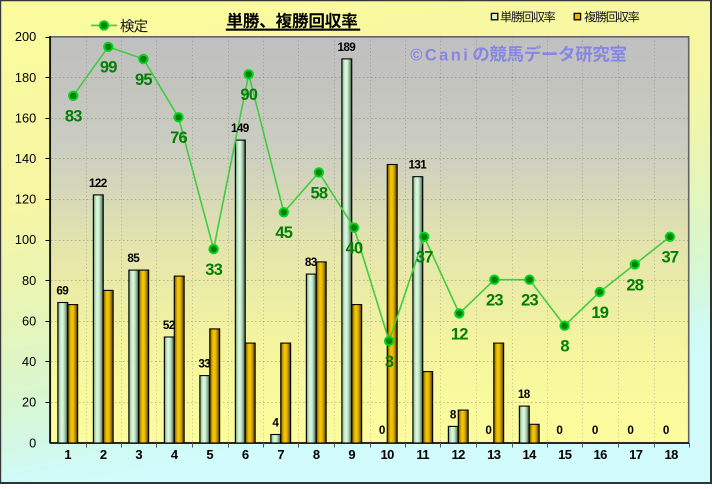 The width and height of the screenshot is (712, 489). Describe the element at coordinates (494, 454) in the screenshot. I see `svg-text: 13` at that location.